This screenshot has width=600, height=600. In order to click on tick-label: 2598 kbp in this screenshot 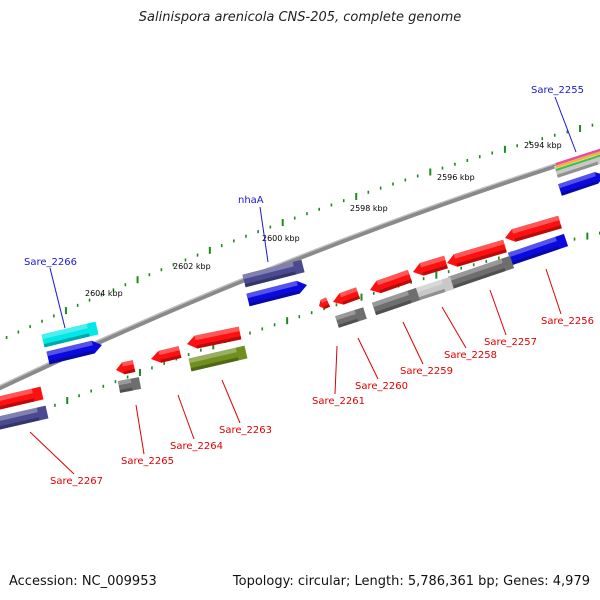, I will do `click(369, 208)`.